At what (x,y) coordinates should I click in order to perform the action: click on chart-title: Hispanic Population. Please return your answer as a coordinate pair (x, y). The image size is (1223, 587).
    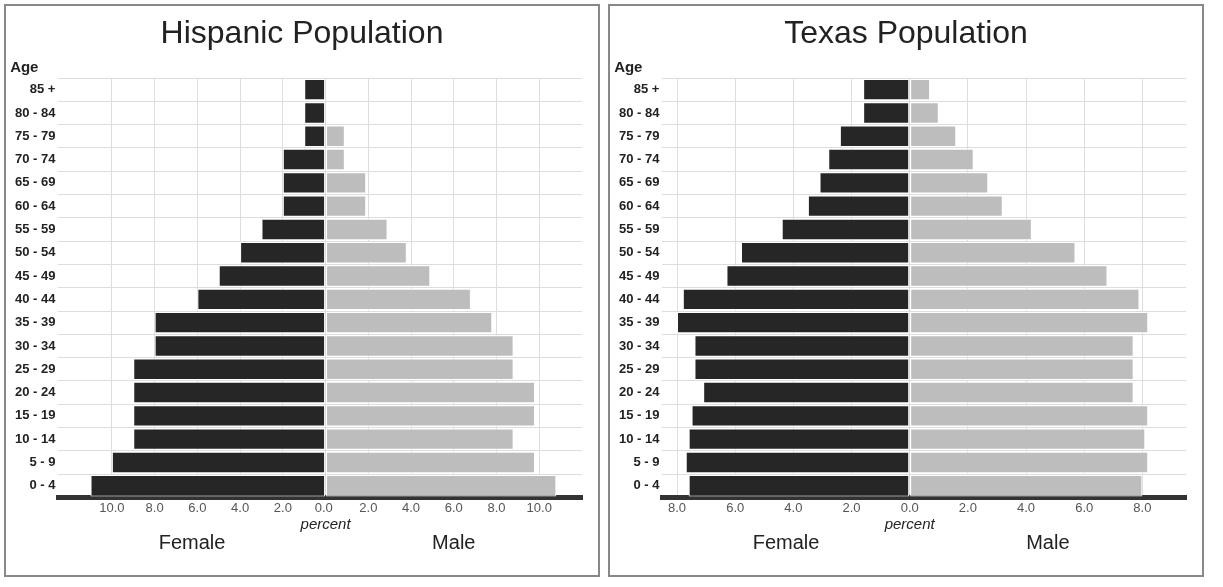
    Looking at the image, I should click on (302, 33).